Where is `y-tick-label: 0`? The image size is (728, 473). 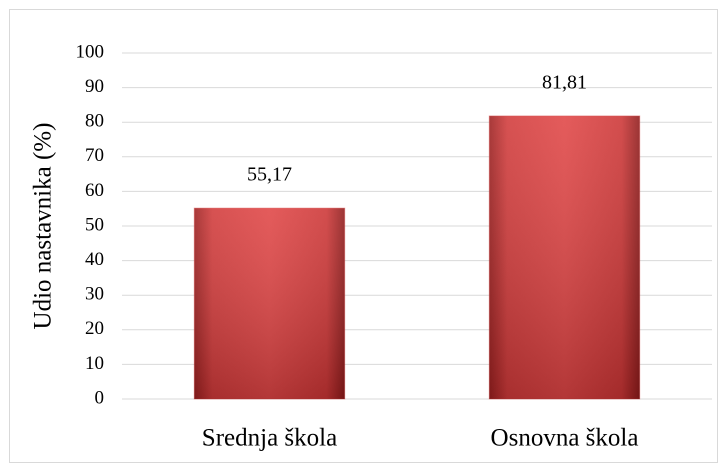
y-tick-label: 0 is located at coordinates (100, 397).